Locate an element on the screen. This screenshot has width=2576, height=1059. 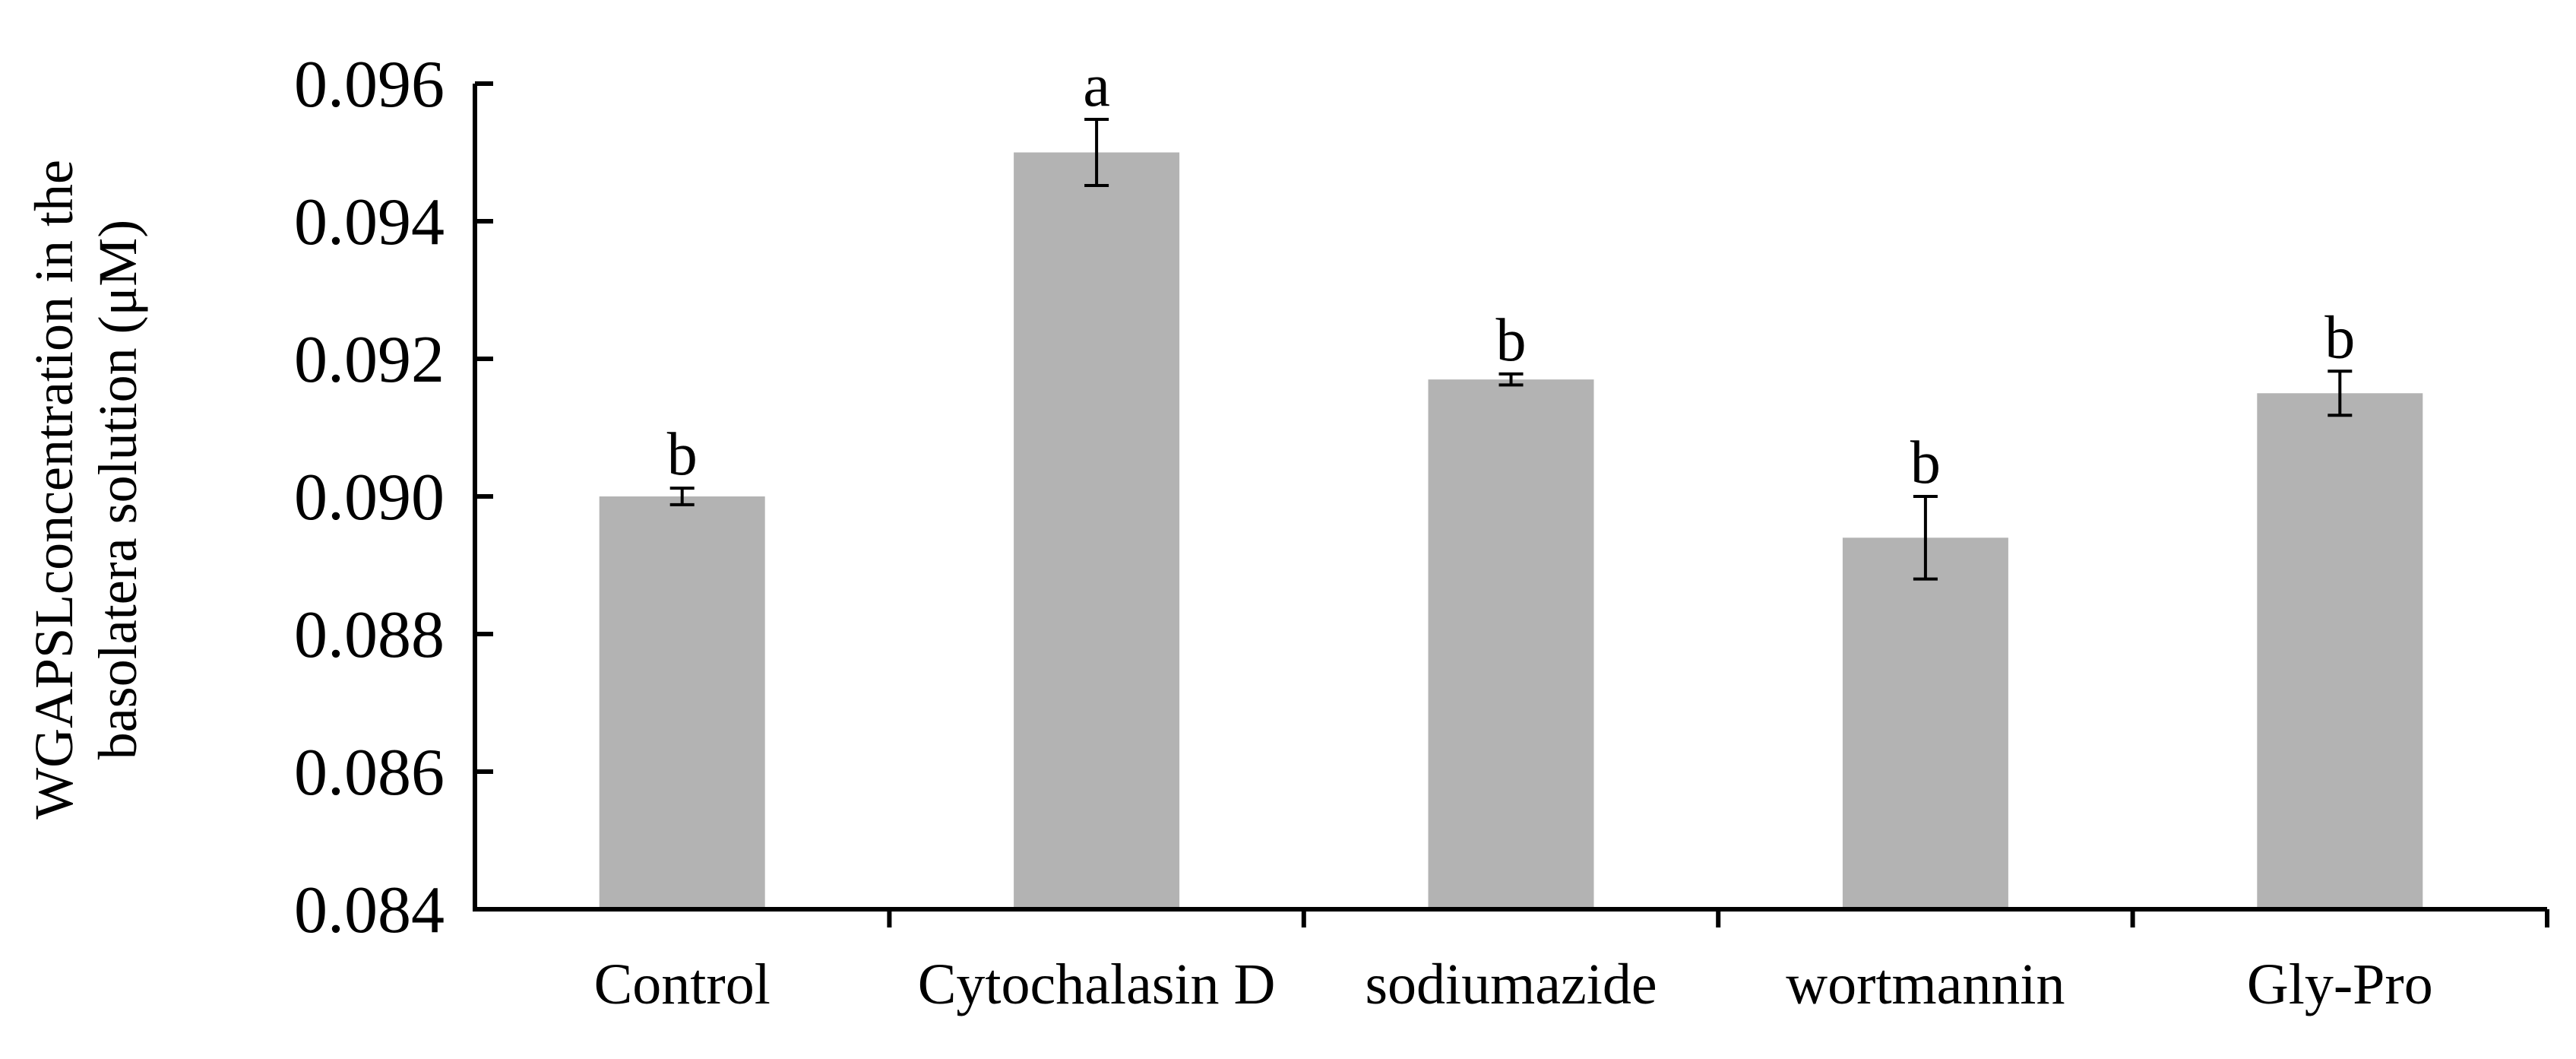
x-tick-label-2: Cytochalasin D is located at coordinates (1097, 985).